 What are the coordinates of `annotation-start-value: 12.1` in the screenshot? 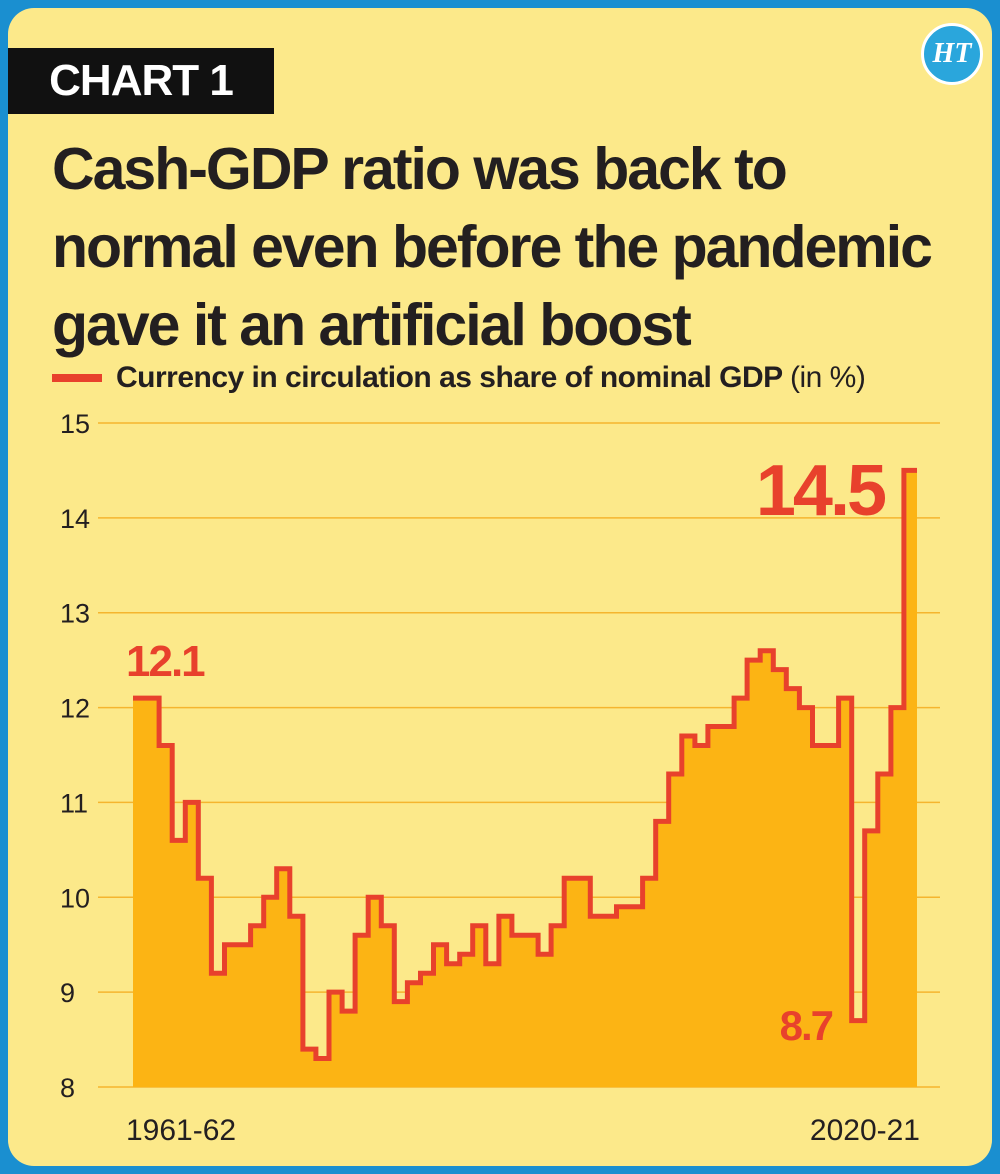 It's located at (165, 661).